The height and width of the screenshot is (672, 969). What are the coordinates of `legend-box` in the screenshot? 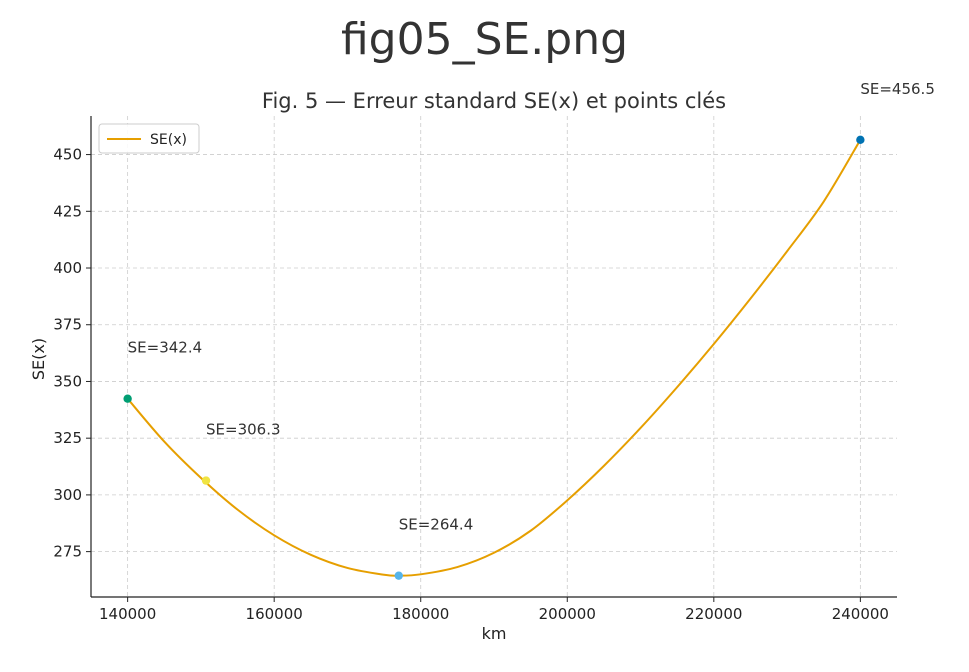 It's located at (149, 138).